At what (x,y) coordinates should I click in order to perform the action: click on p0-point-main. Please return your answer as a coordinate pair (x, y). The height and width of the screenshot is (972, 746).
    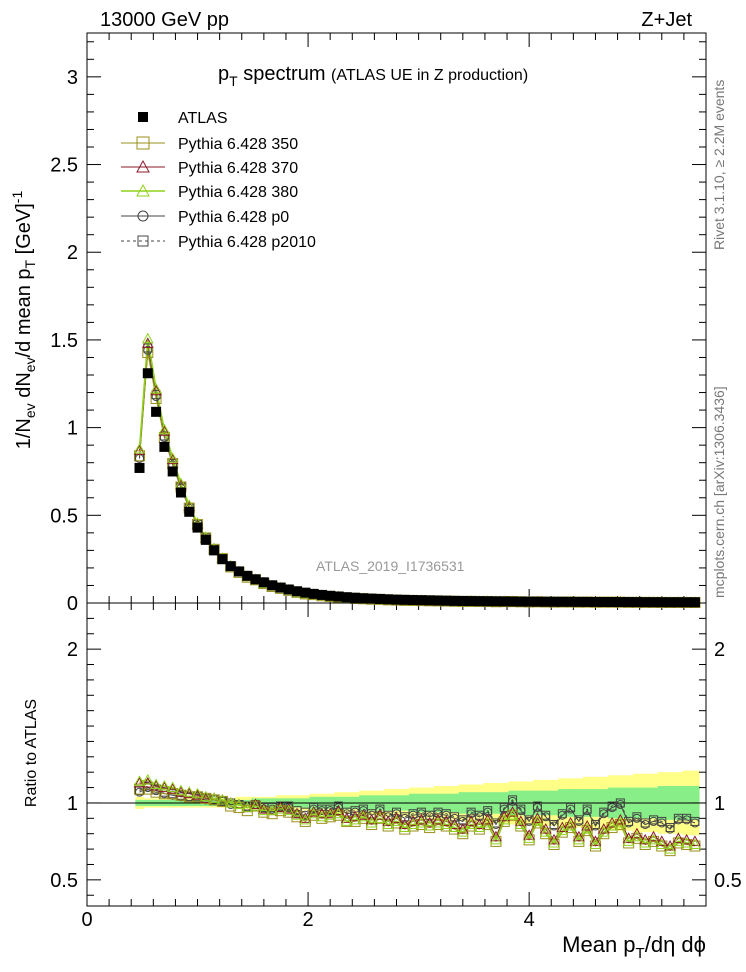
    Looking at the image, I should click on (148, 350).